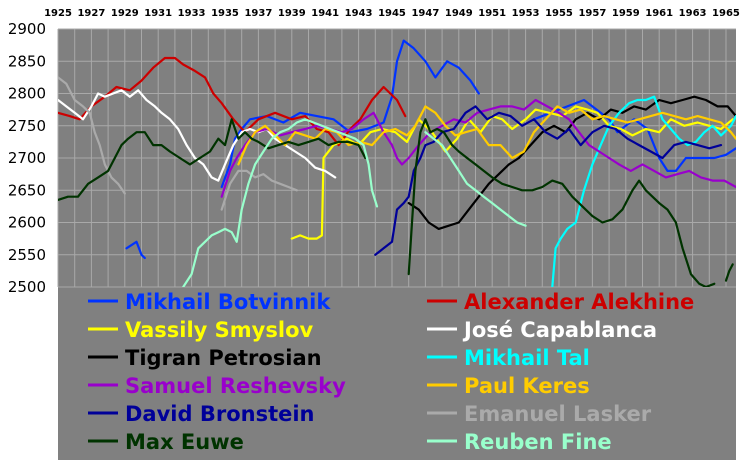 The width and height of the screenshot is (756, 464). What do you see at coordinates (558, 414) in the screenshot?
I see `legend-label-emanuel-lasker: Emanuel Lasker` at bounding box center [558, 414].